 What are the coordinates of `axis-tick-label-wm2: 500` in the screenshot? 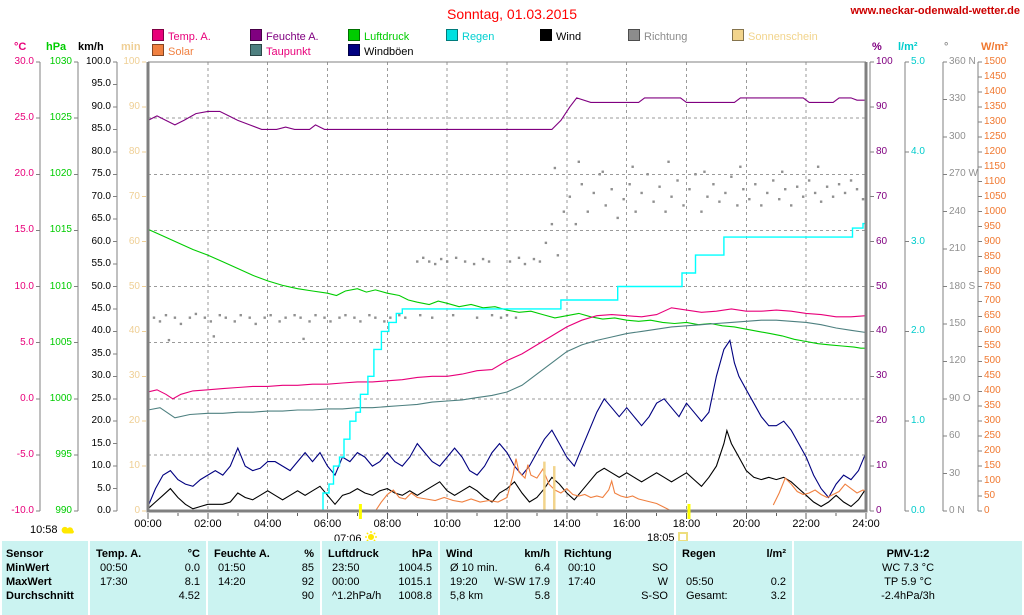 It's located at (992, 361).